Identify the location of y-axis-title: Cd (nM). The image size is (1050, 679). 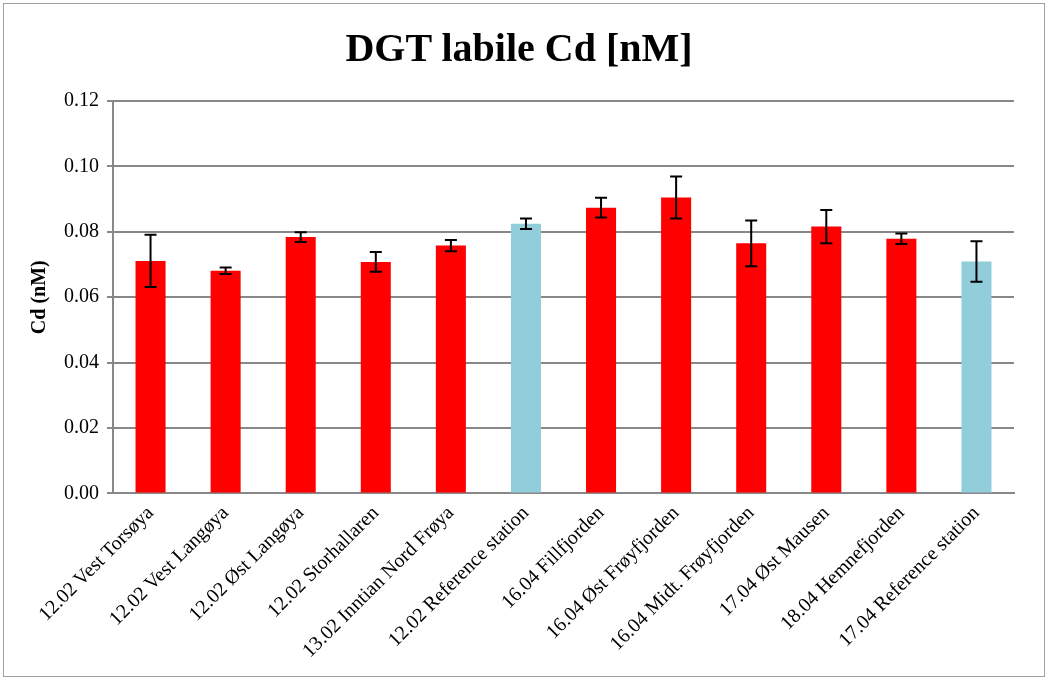
(39, 297).